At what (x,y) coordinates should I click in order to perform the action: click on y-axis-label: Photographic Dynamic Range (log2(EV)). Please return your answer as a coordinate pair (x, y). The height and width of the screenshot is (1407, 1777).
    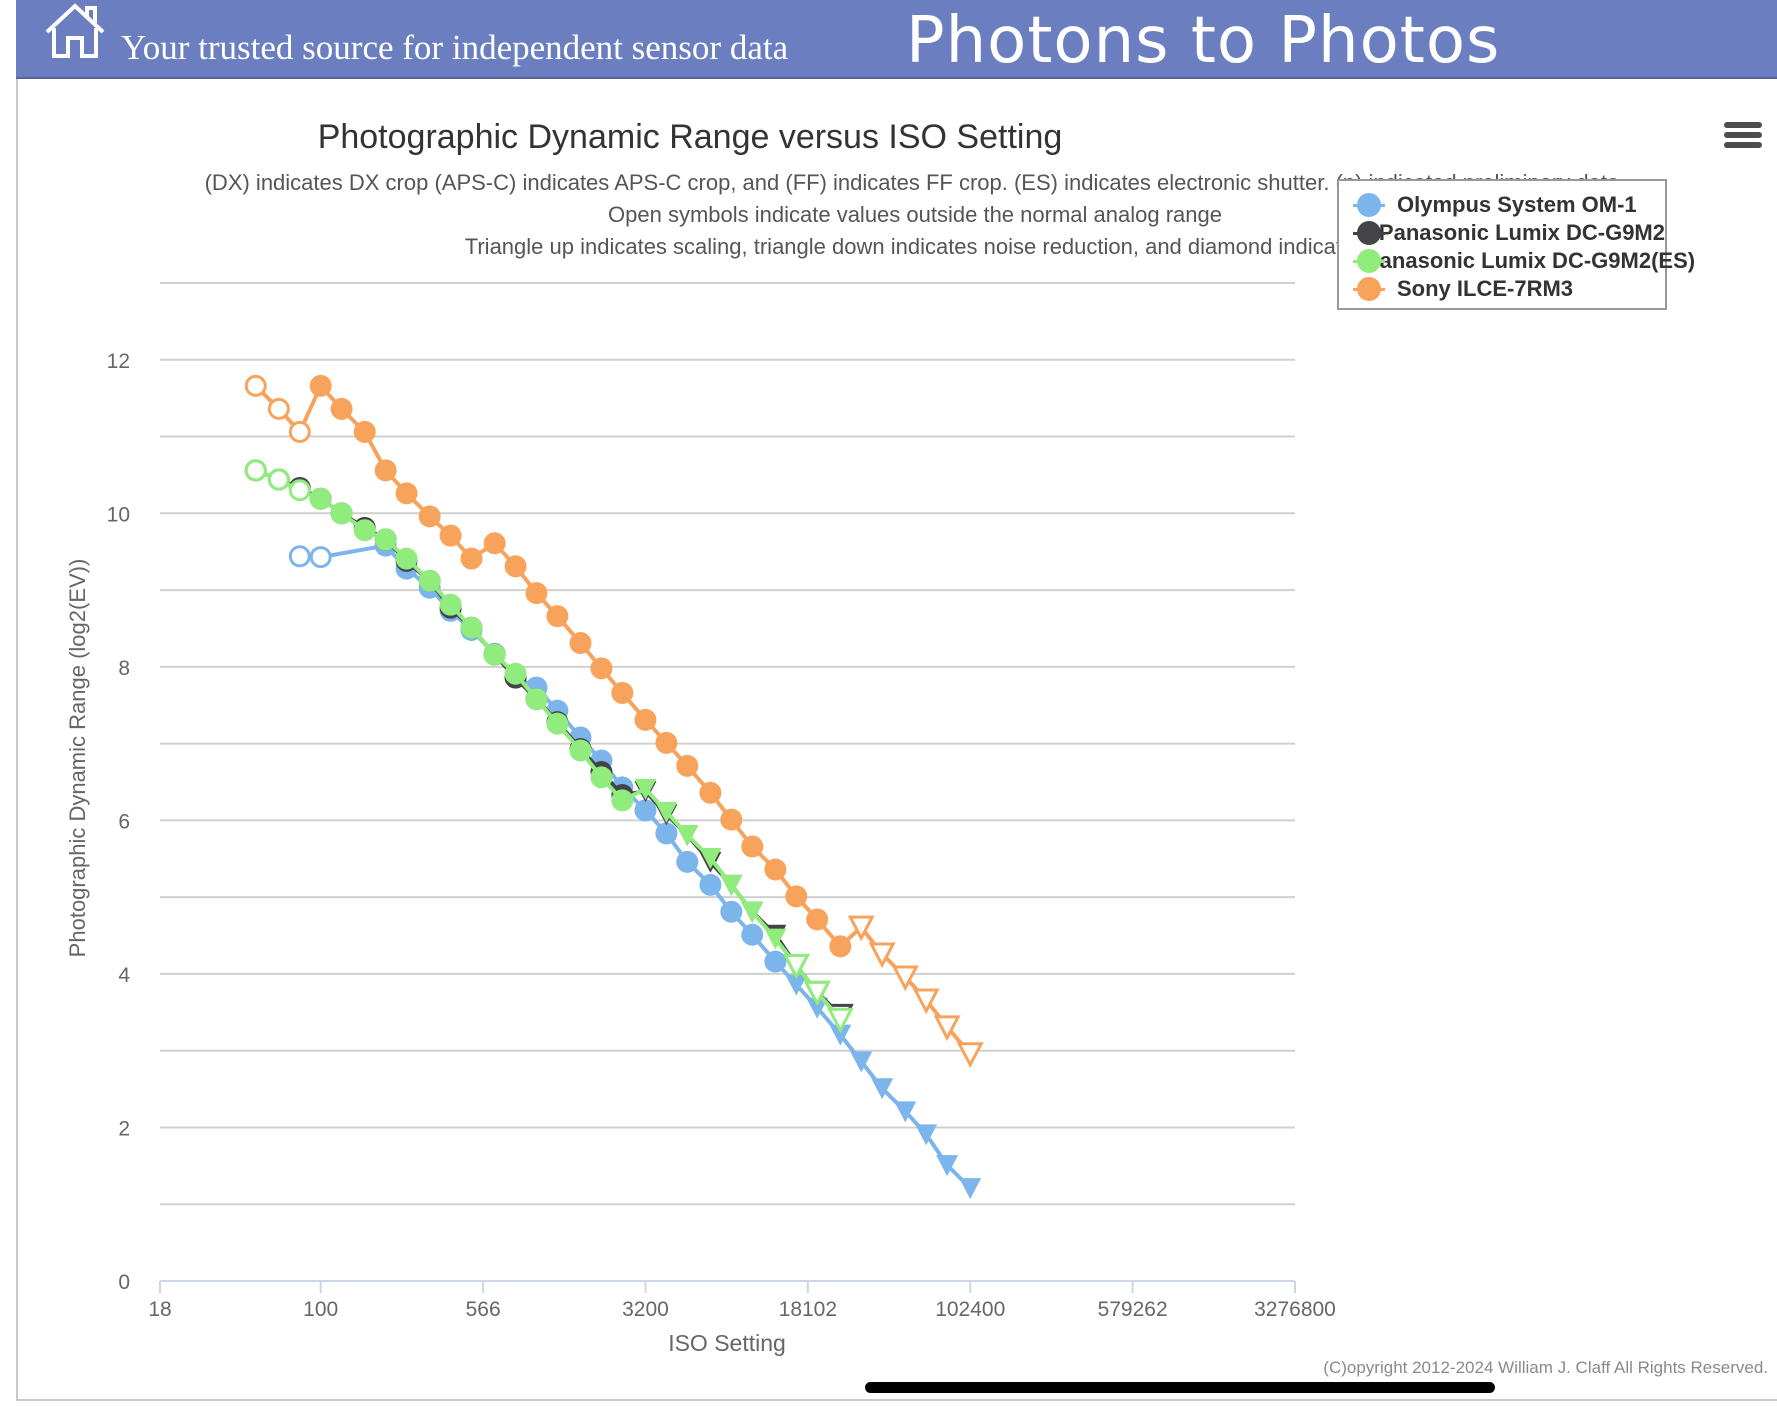
    Looking at the image, I should click on (77, 758).